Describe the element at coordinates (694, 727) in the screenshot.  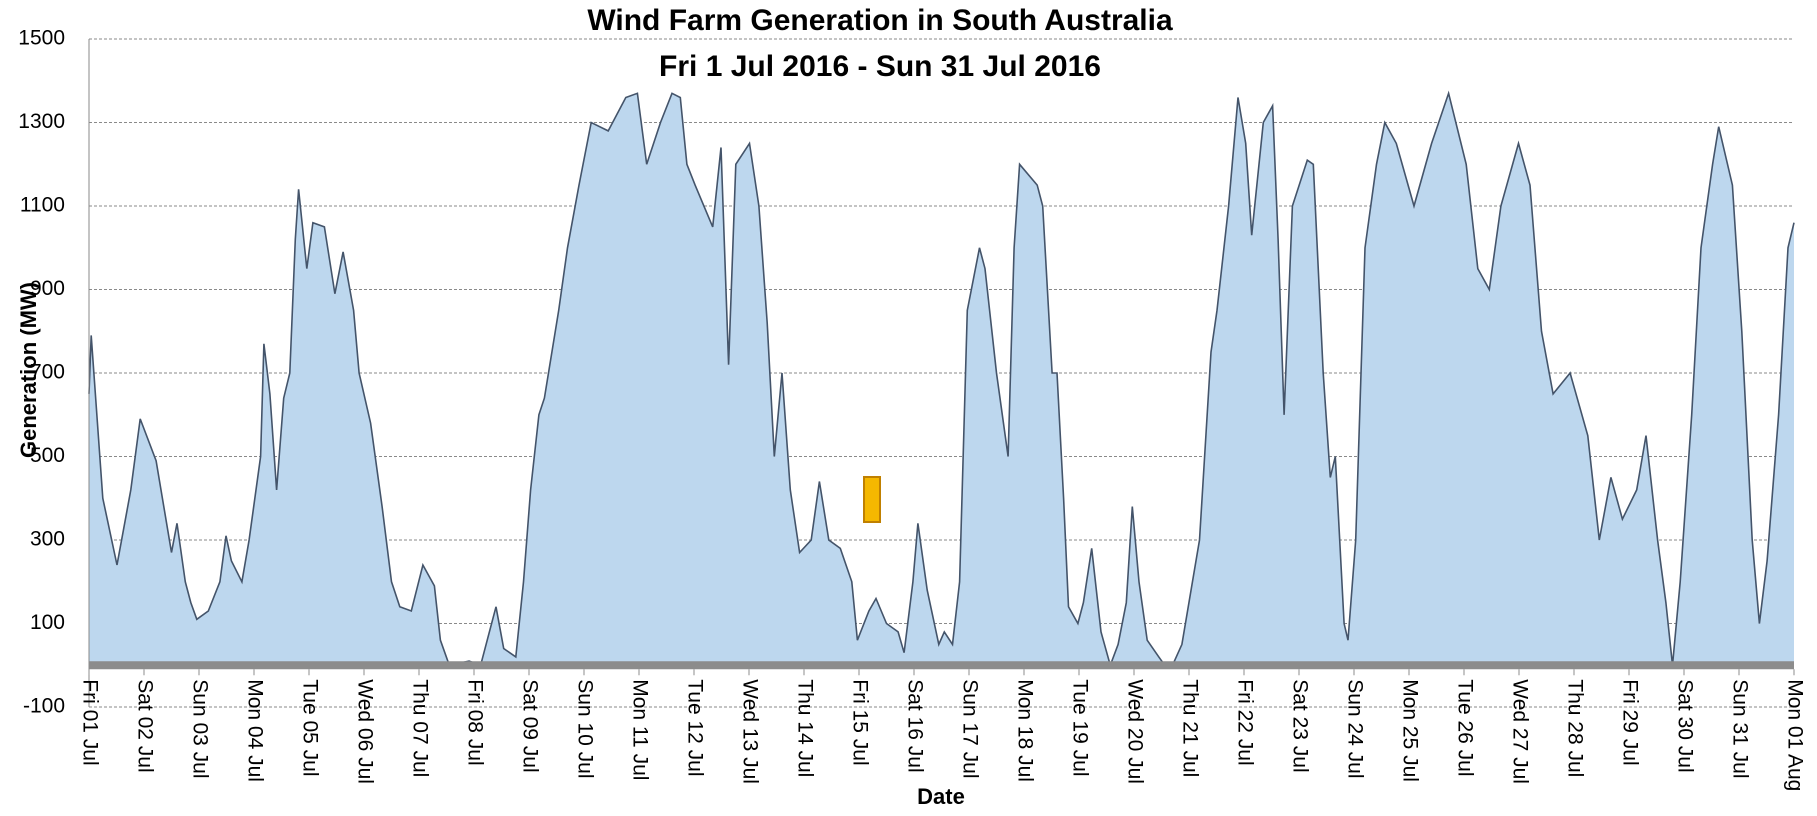
I see `x-tick-label: Tue 12 Jul` at that location.